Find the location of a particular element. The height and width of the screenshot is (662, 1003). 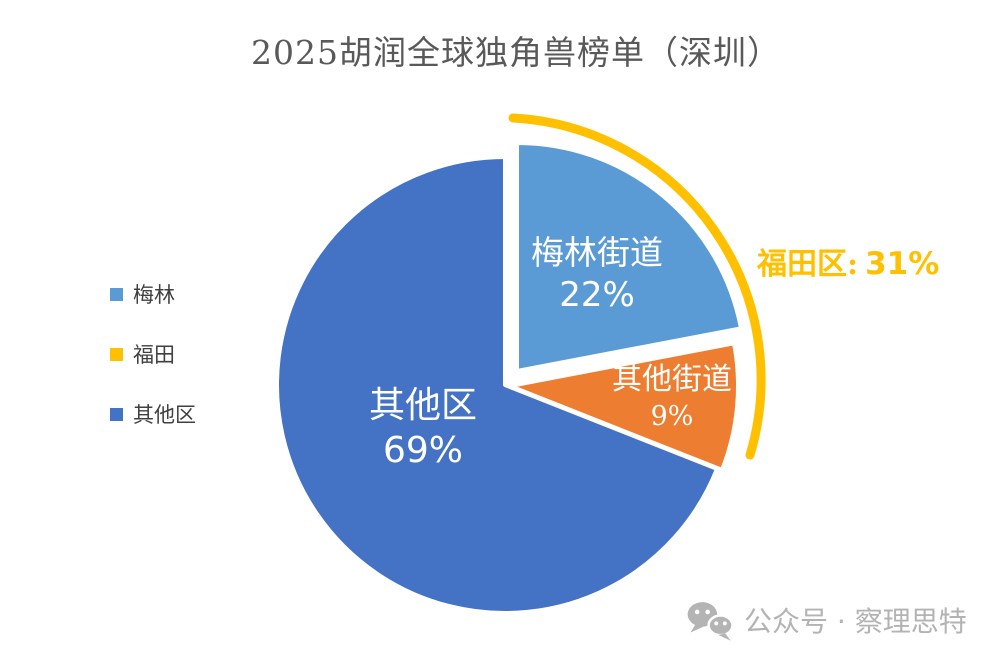

legend-label: 福田 is located at coordinates (154, 355).